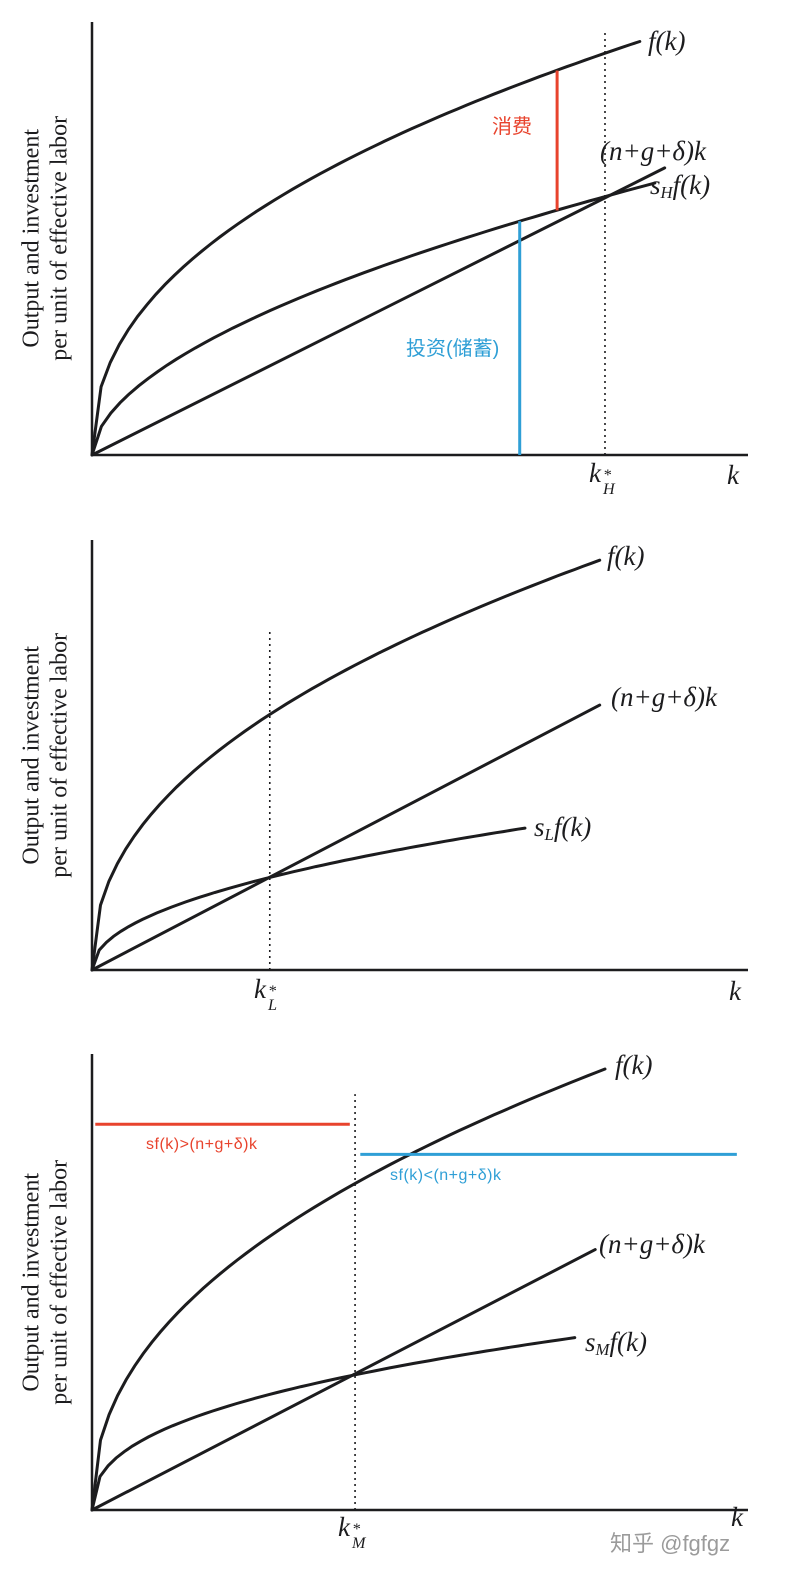 This screenshot has width=792, height=1576. I want to click on kstar-H-label: k * H, so click(602, 477).